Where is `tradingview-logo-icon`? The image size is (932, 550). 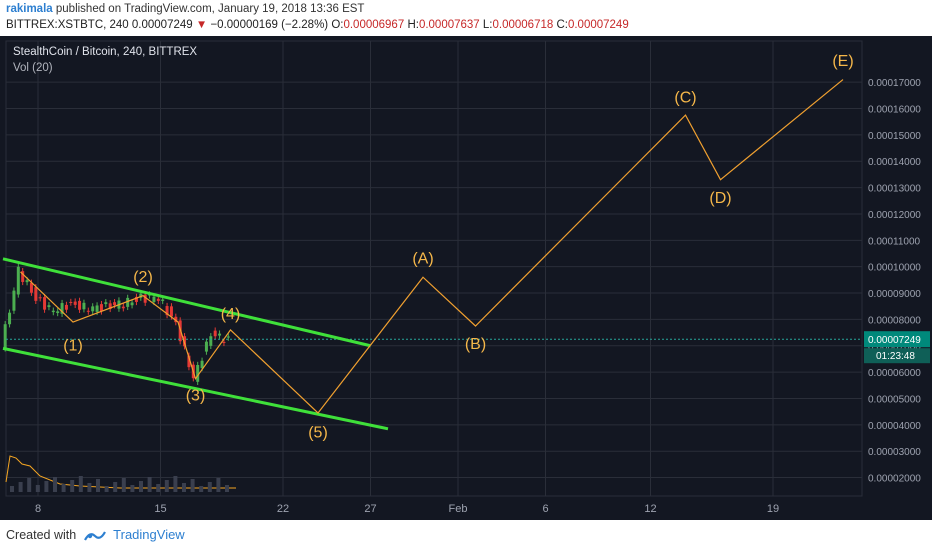 tradingview-logo-icon is located at coordinates (94, 536).